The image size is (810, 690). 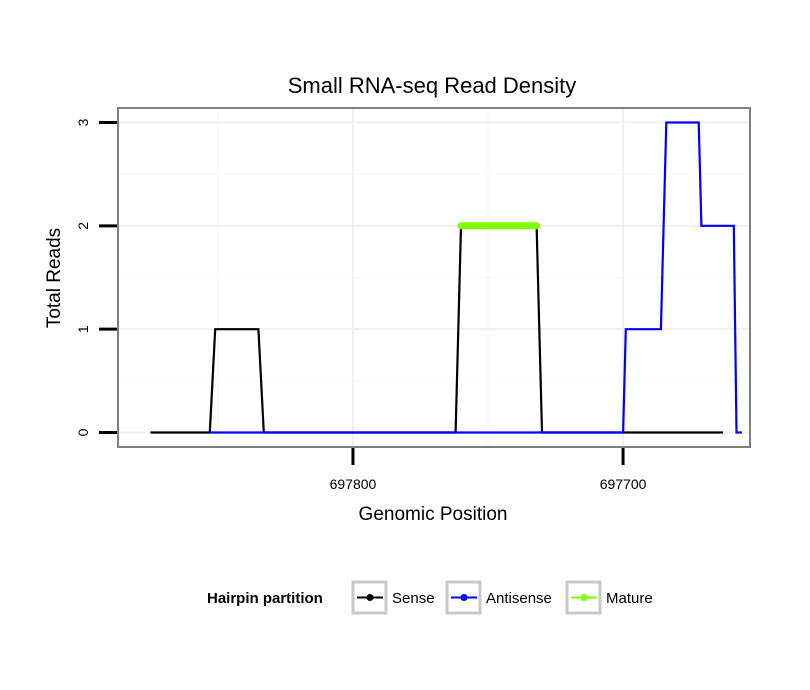 I want to click on chart-title: Small RNA-seq Read Density, so click(x=432, y=85).